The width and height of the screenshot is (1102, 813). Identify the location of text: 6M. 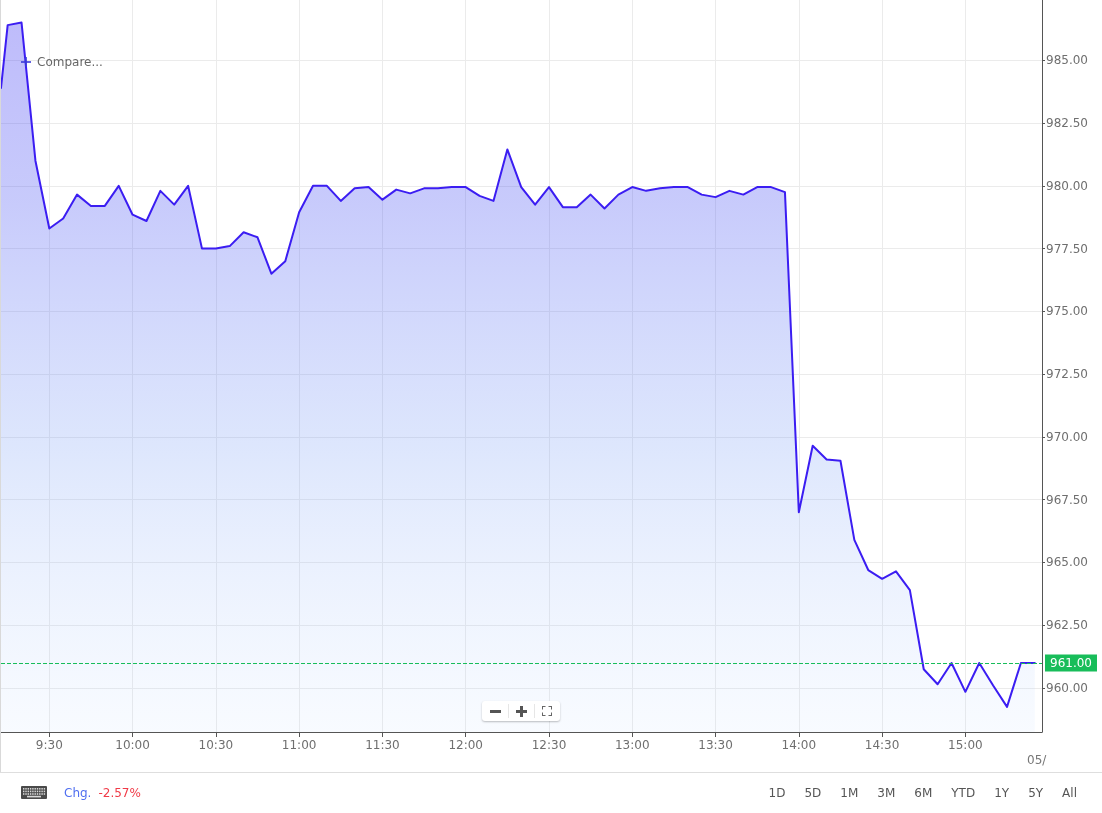
(923, 793).